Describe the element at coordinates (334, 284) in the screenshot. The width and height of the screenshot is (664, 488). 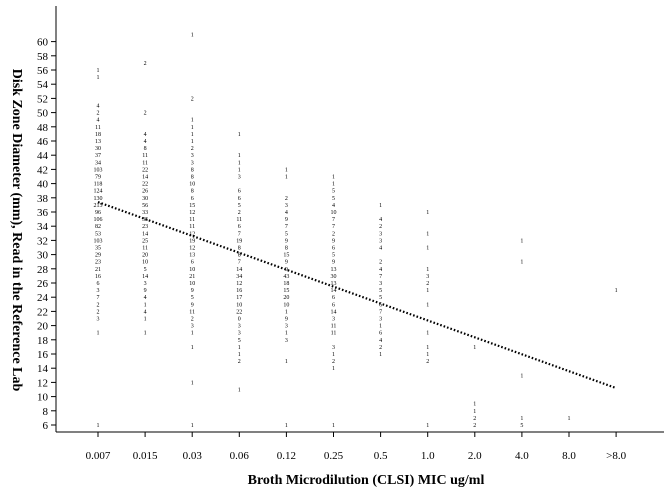
I see `count-label: 13` at that location.